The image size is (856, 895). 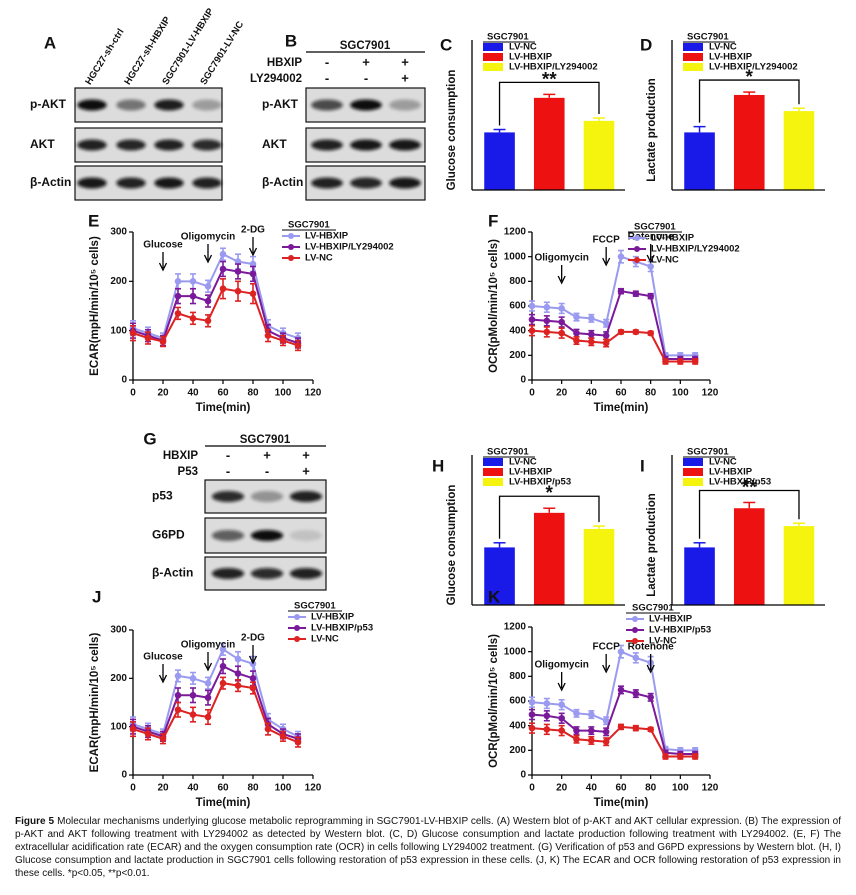 I want to click on blot-row-label: p-AKT, so click(x=48, y=104).